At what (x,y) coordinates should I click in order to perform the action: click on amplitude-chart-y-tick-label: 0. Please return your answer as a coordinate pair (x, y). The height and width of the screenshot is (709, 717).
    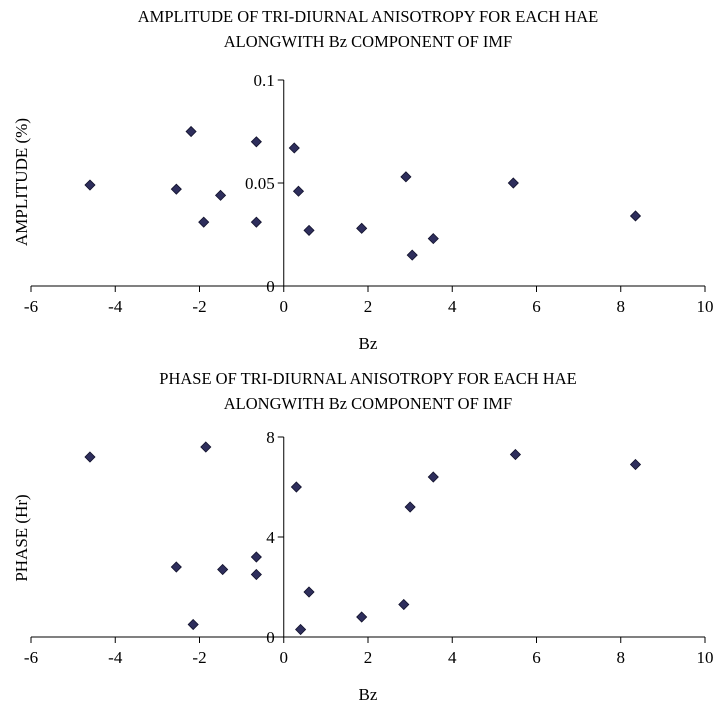
    Looking at the image, I should click on (270, 286).